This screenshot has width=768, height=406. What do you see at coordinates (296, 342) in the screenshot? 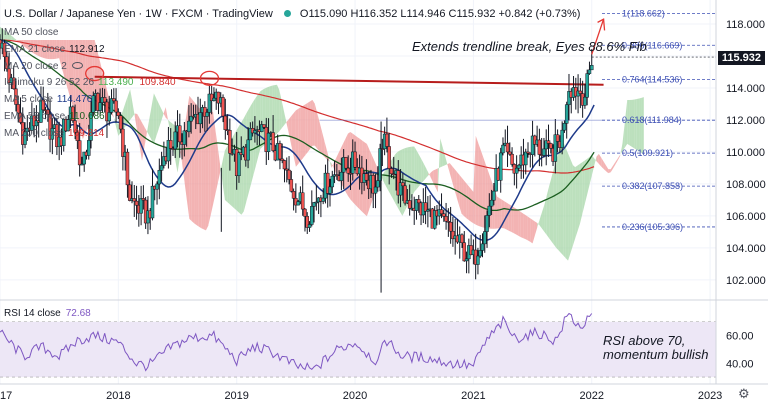
I see `rsi-line` at bounding box center [296, 342].